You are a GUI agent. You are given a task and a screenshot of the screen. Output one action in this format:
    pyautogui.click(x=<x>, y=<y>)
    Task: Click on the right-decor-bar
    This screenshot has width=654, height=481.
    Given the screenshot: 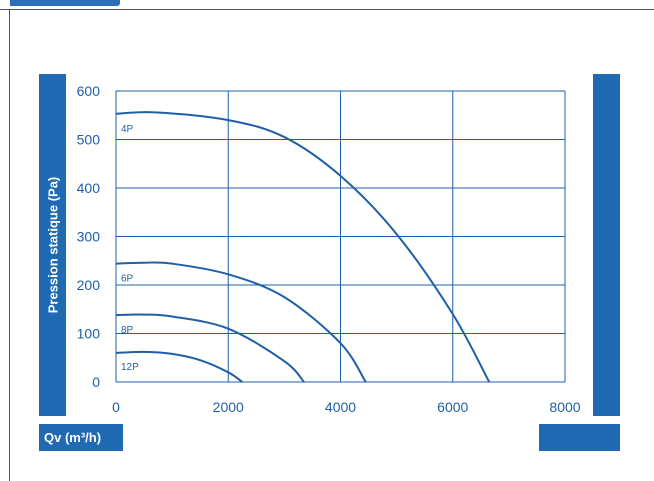 What is the action you would take?
    pyautogui.click(x=606, y=245)
    